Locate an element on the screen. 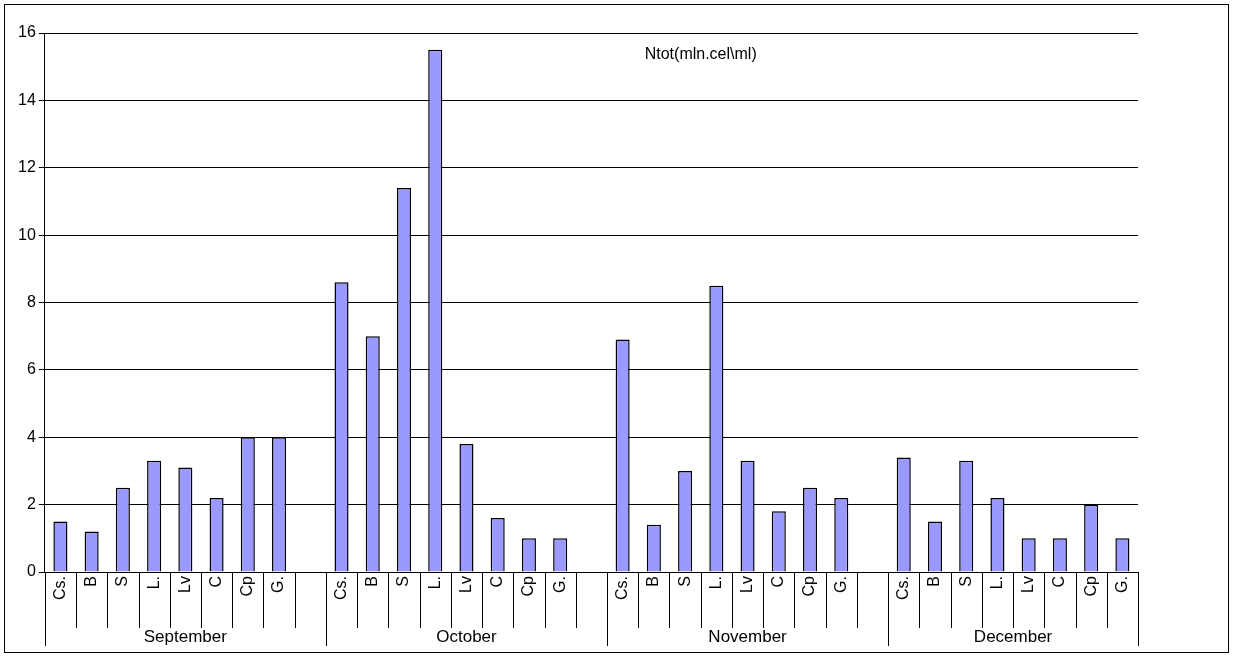 The width and height of the screenshot is (1235, 659). text: December is located at coordinates (1013, 636).